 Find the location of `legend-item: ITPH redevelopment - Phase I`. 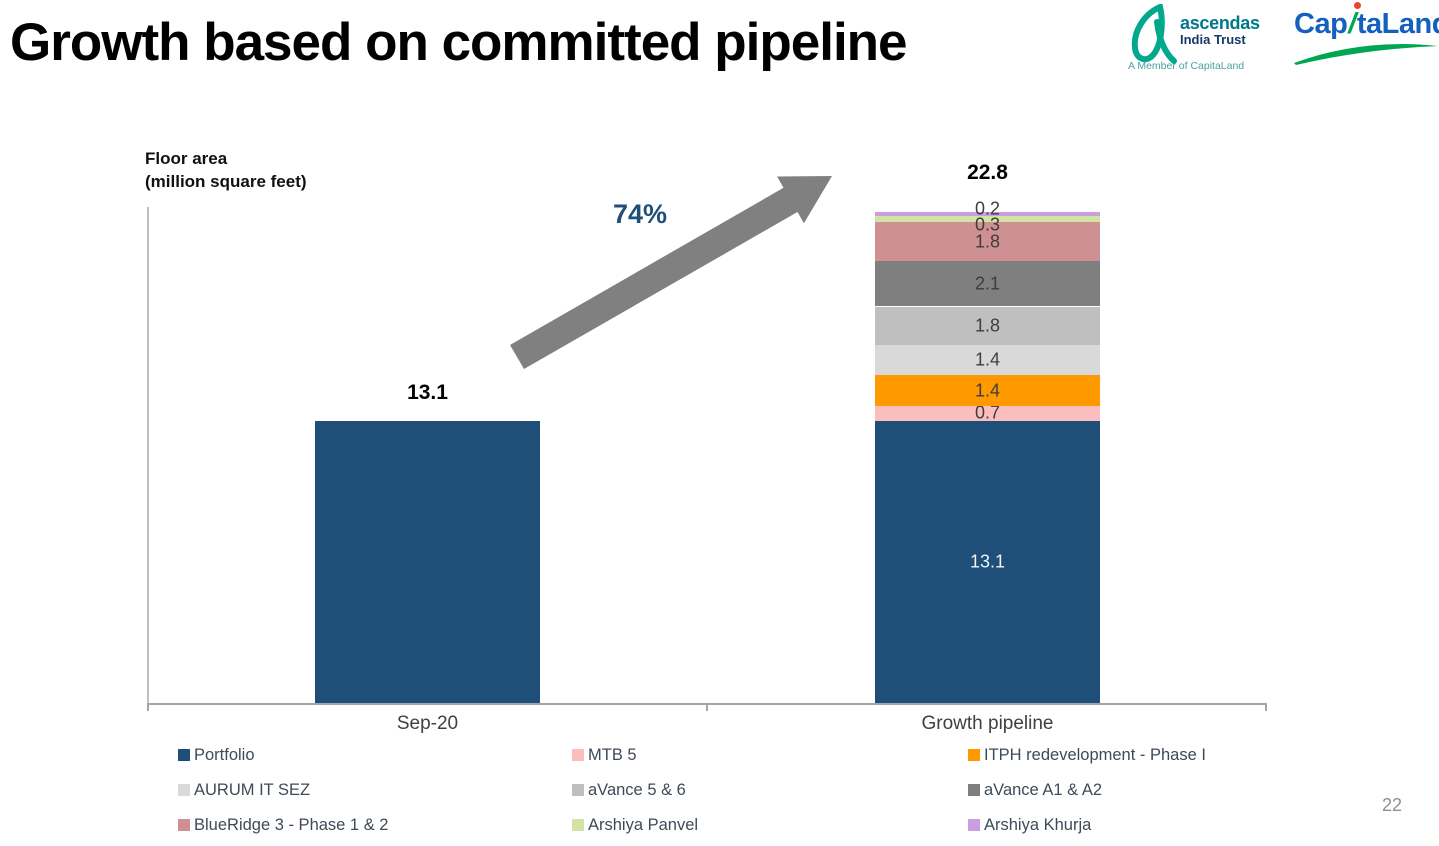

legend-item: ITPH redevelopment - Phase I is located at coordinates (1087, 755).